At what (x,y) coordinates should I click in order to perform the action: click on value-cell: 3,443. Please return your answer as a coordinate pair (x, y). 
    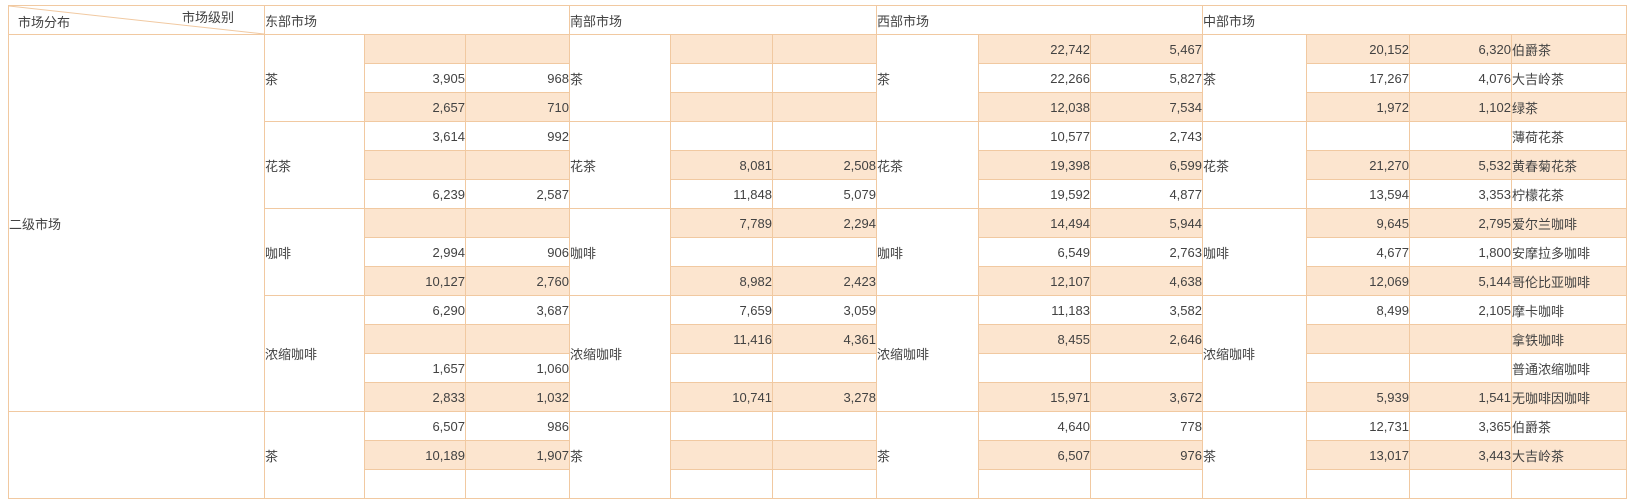
    Looking at the image, I should click on (1460, 455).